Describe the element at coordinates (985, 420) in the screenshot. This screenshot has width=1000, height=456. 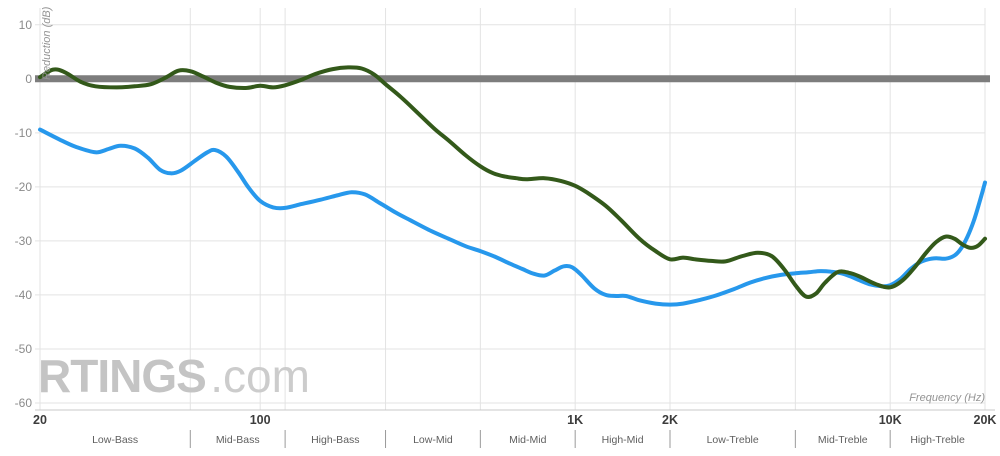
I see `x-tick-label: 20K` at that location.